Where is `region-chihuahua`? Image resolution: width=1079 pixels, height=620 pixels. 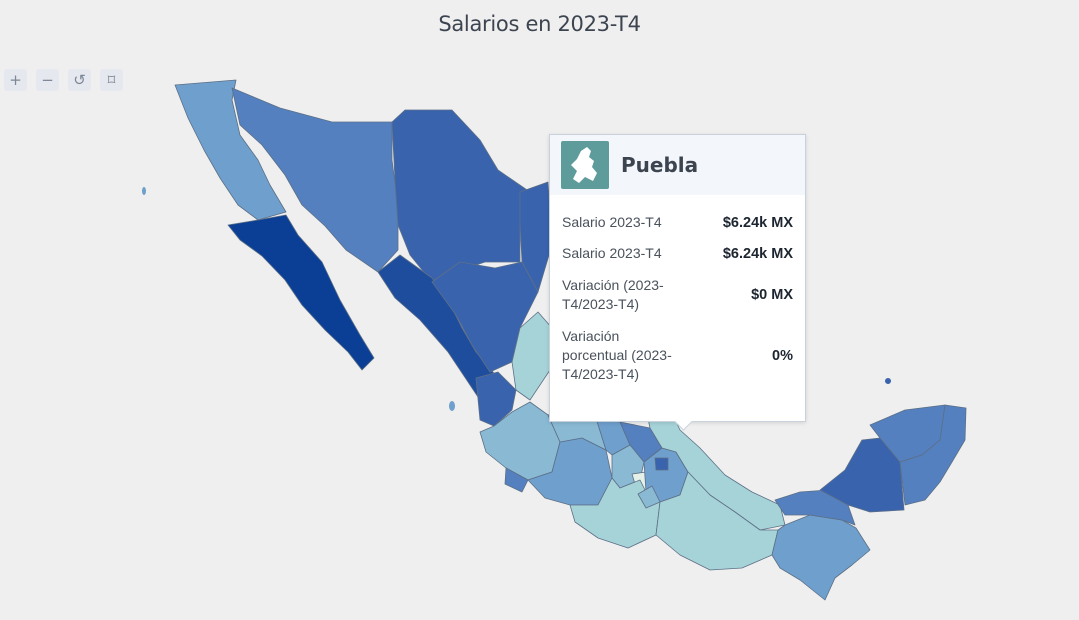
region-chihuahua is located at coordinates (461, 196).